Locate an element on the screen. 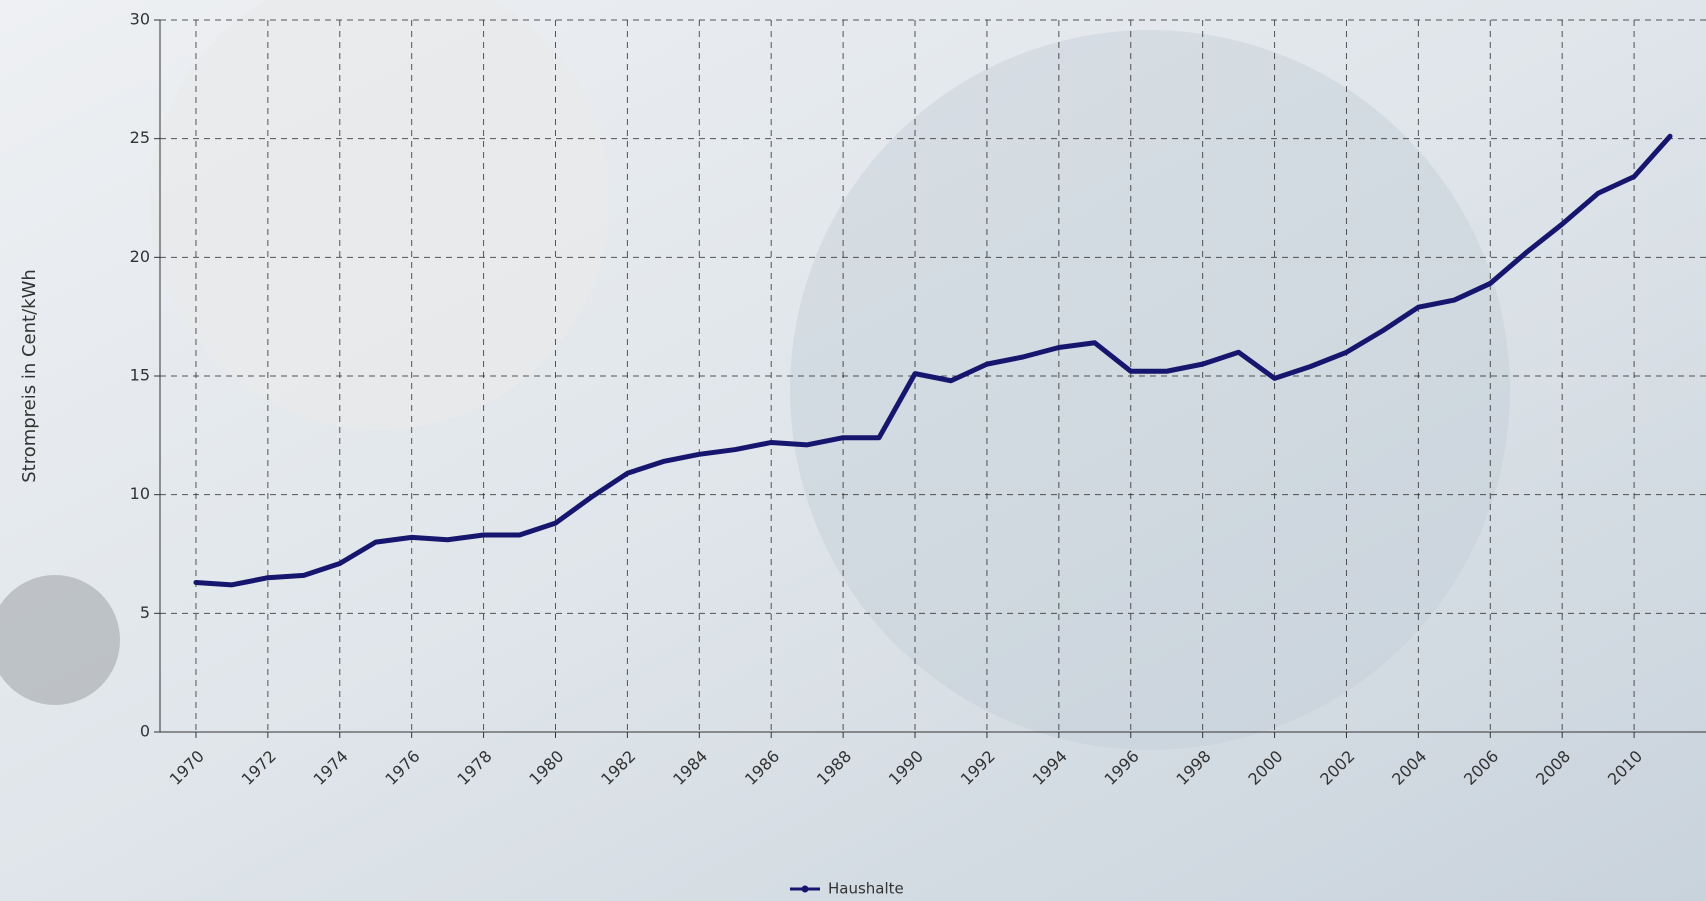 The image size is (1706, 901). y-tick-label: 15 is located at coordinates (140, 375).